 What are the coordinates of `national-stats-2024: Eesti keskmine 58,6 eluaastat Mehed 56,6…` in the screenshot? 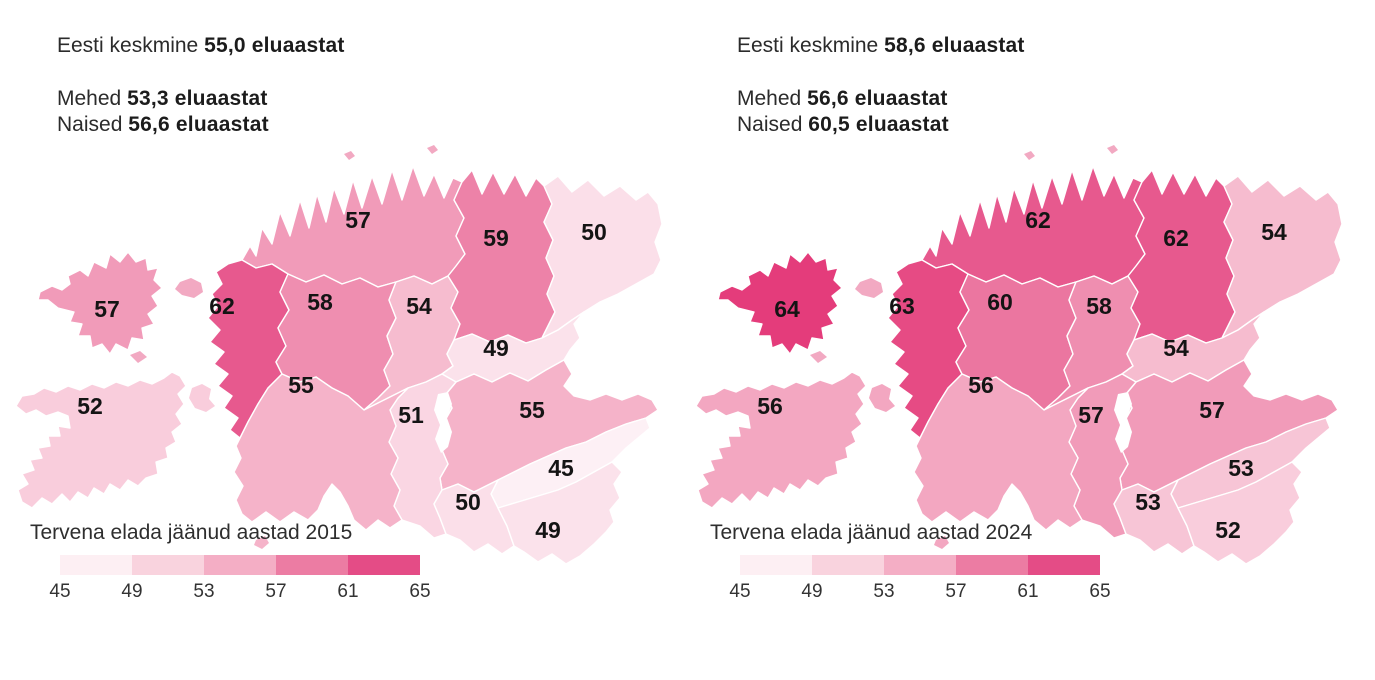 It's located at (881, 85).